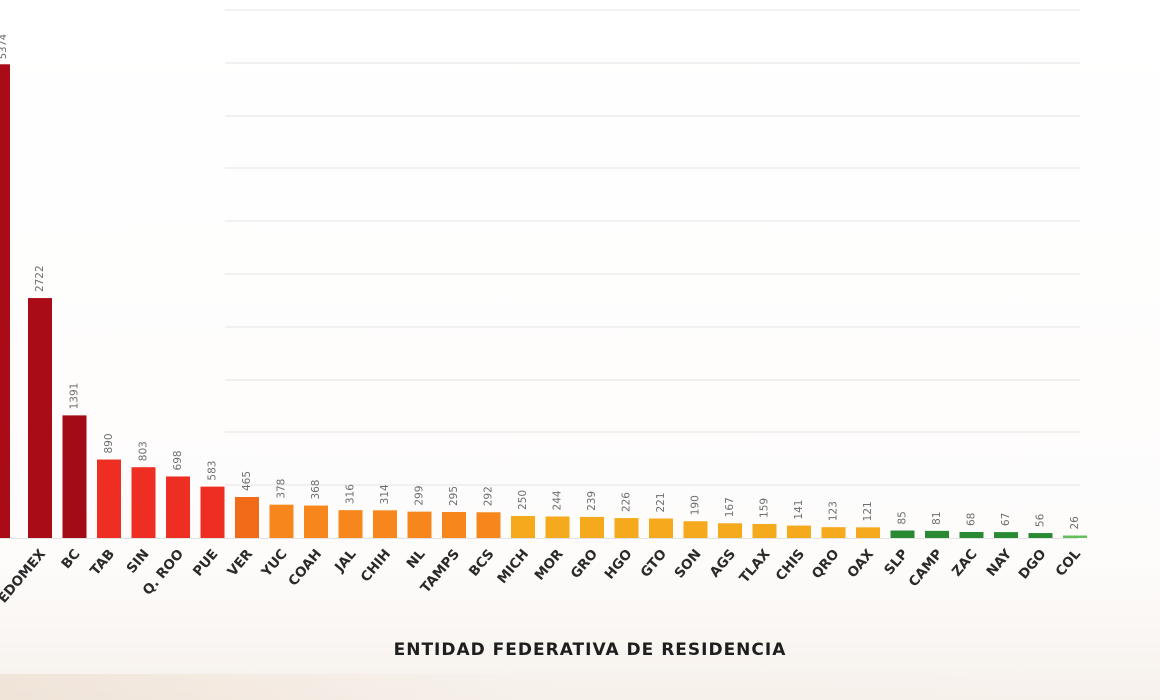 This screenshot has height=700, width=1160. I want to click on bar-value-label-22: 141, so click(799, 510).